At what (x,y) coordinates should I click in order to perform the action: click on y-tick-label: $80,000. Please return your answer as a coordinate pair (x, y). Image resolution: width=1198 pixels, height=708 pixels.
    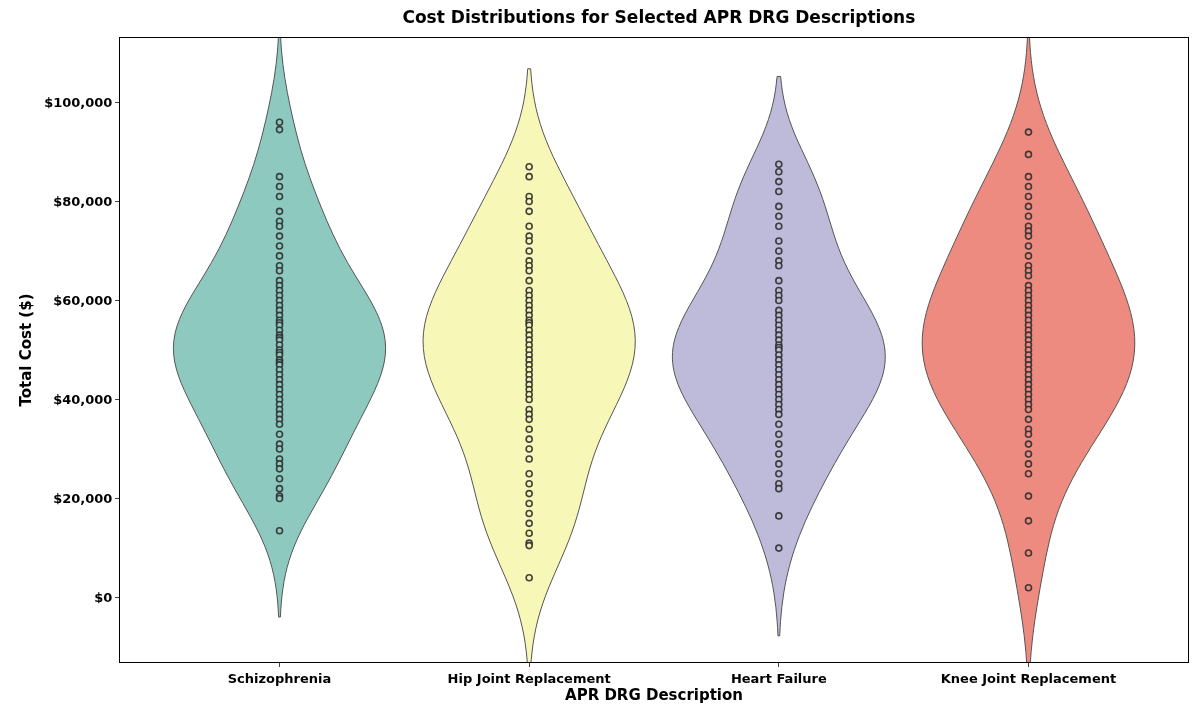
    Looking at the image, I should click on (83, 201).